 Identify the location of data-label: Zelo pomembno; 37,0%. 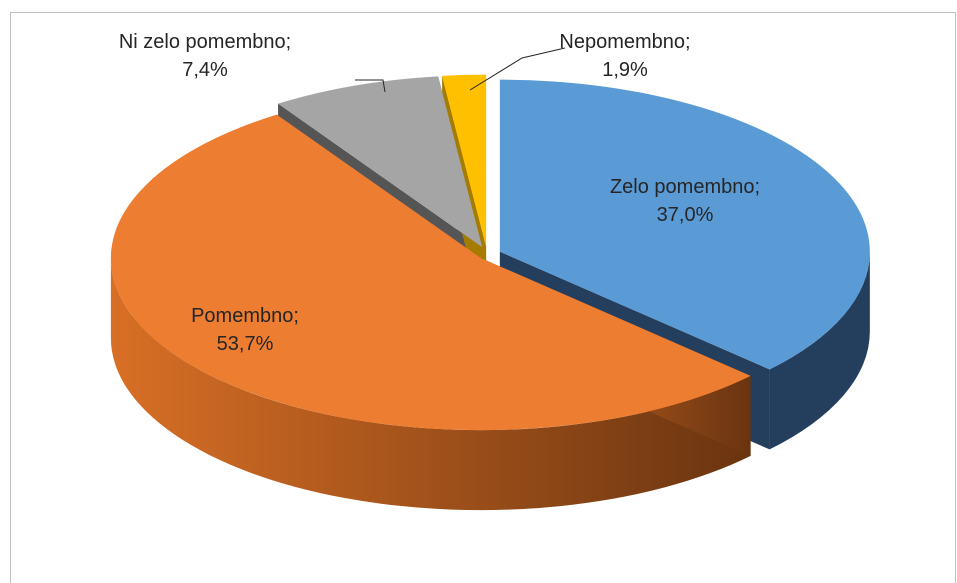
(685, 201).